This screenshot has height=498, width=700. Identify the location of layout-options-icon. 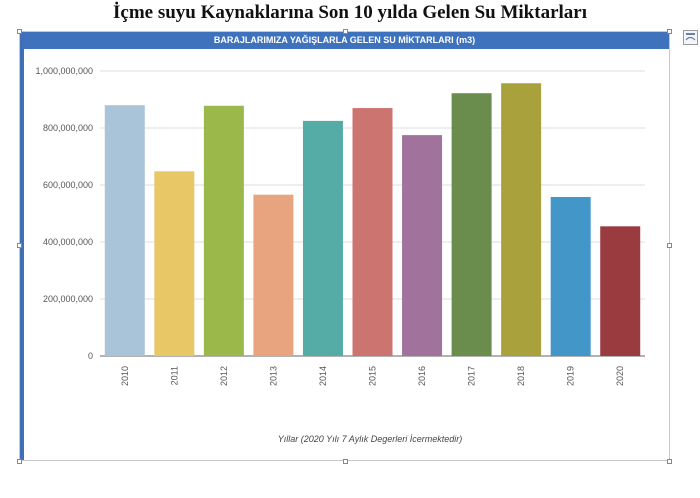
(690, 37).